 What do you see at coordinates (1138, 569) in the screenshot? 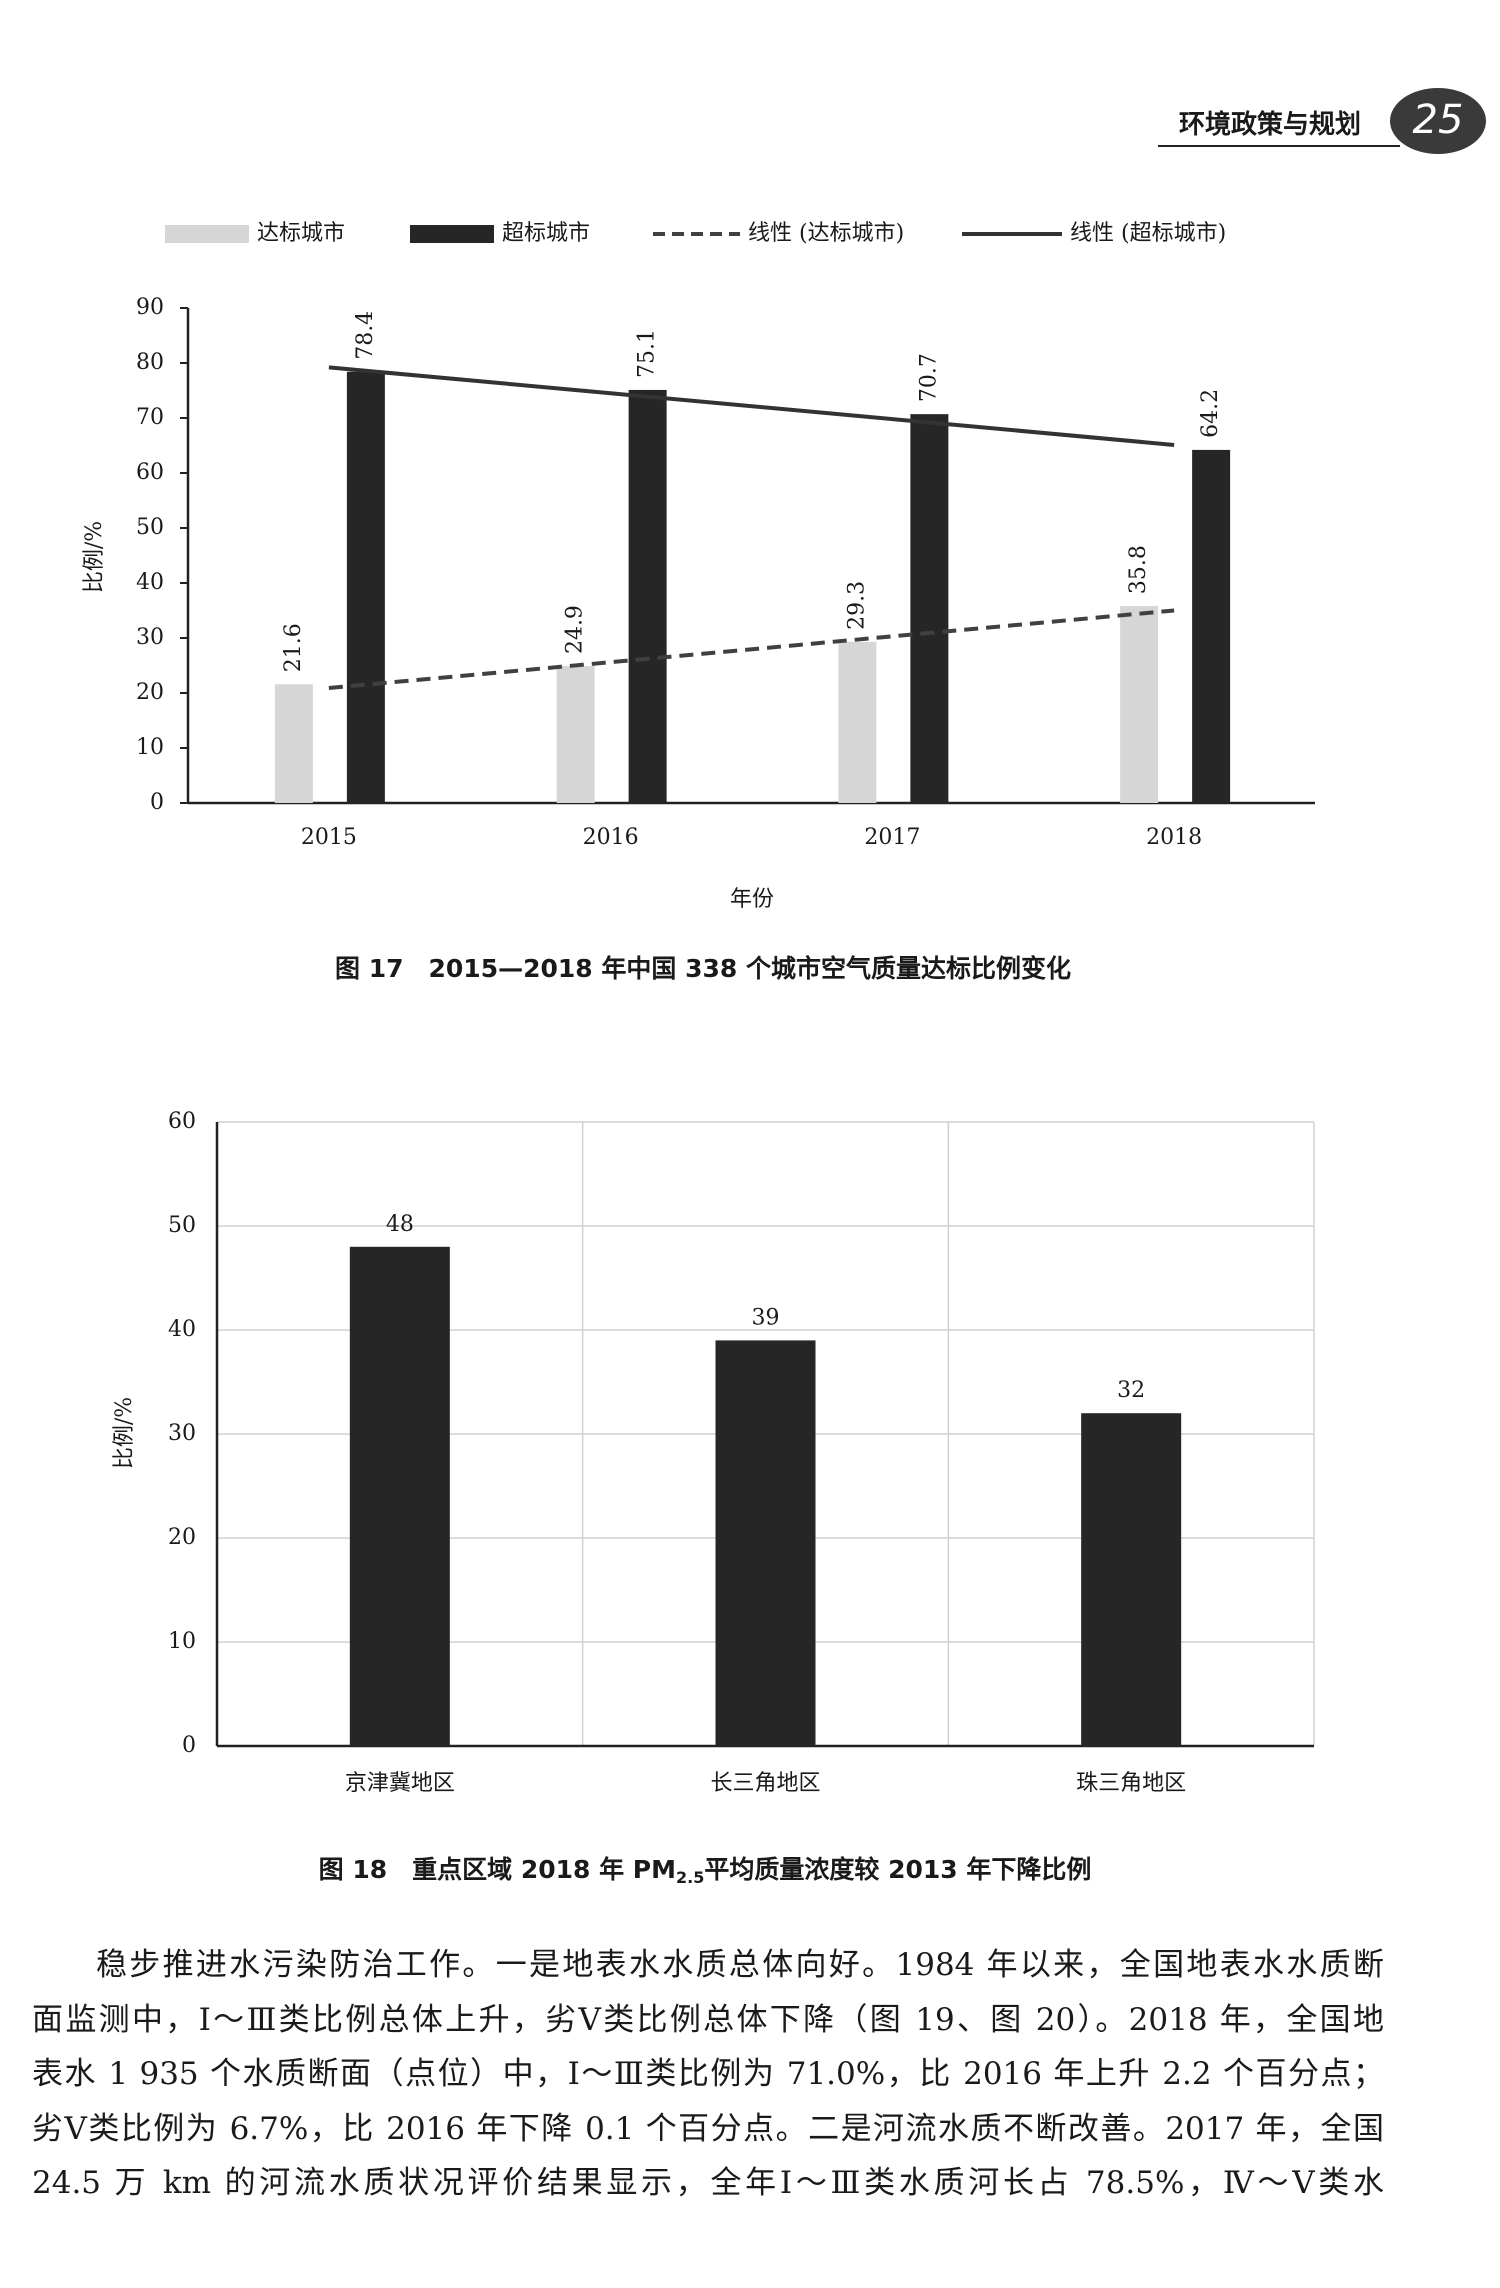
I see `data-label: 35.8` at bounding box center [1138, 569].